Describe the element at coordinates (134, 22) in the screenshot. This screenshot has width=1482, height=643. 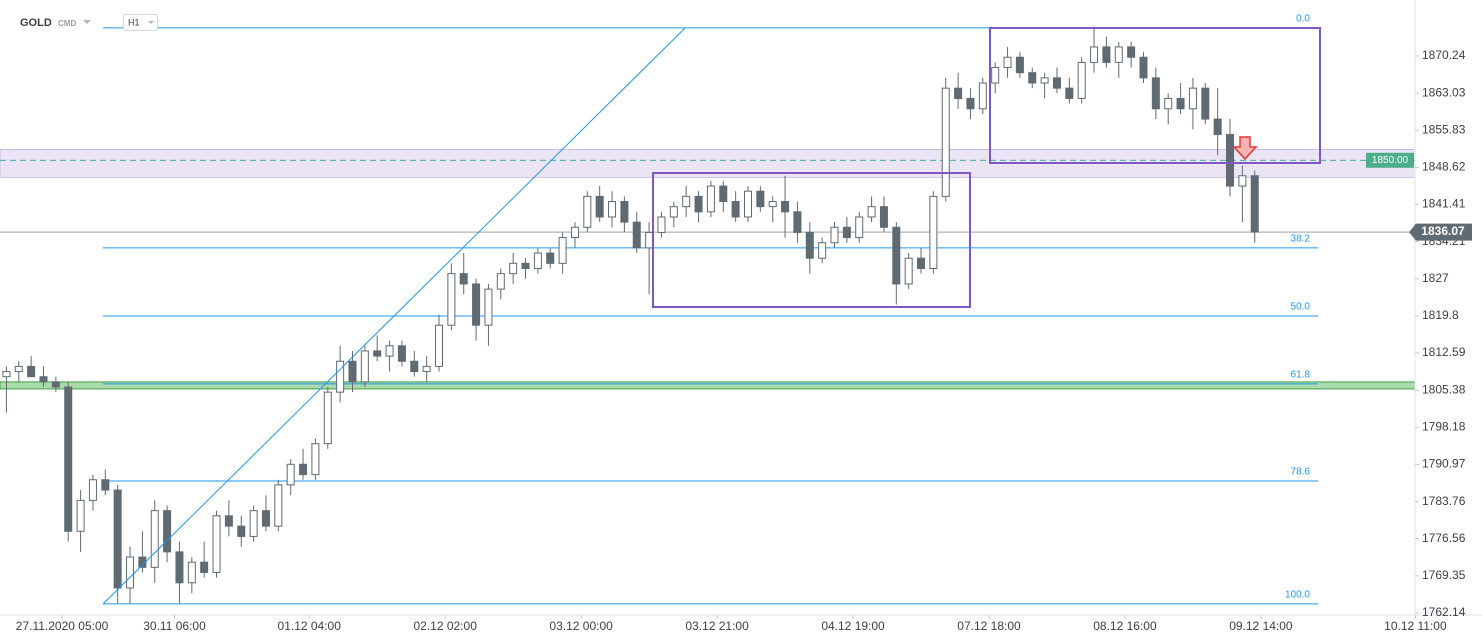
I see `interval: H1` at that location.